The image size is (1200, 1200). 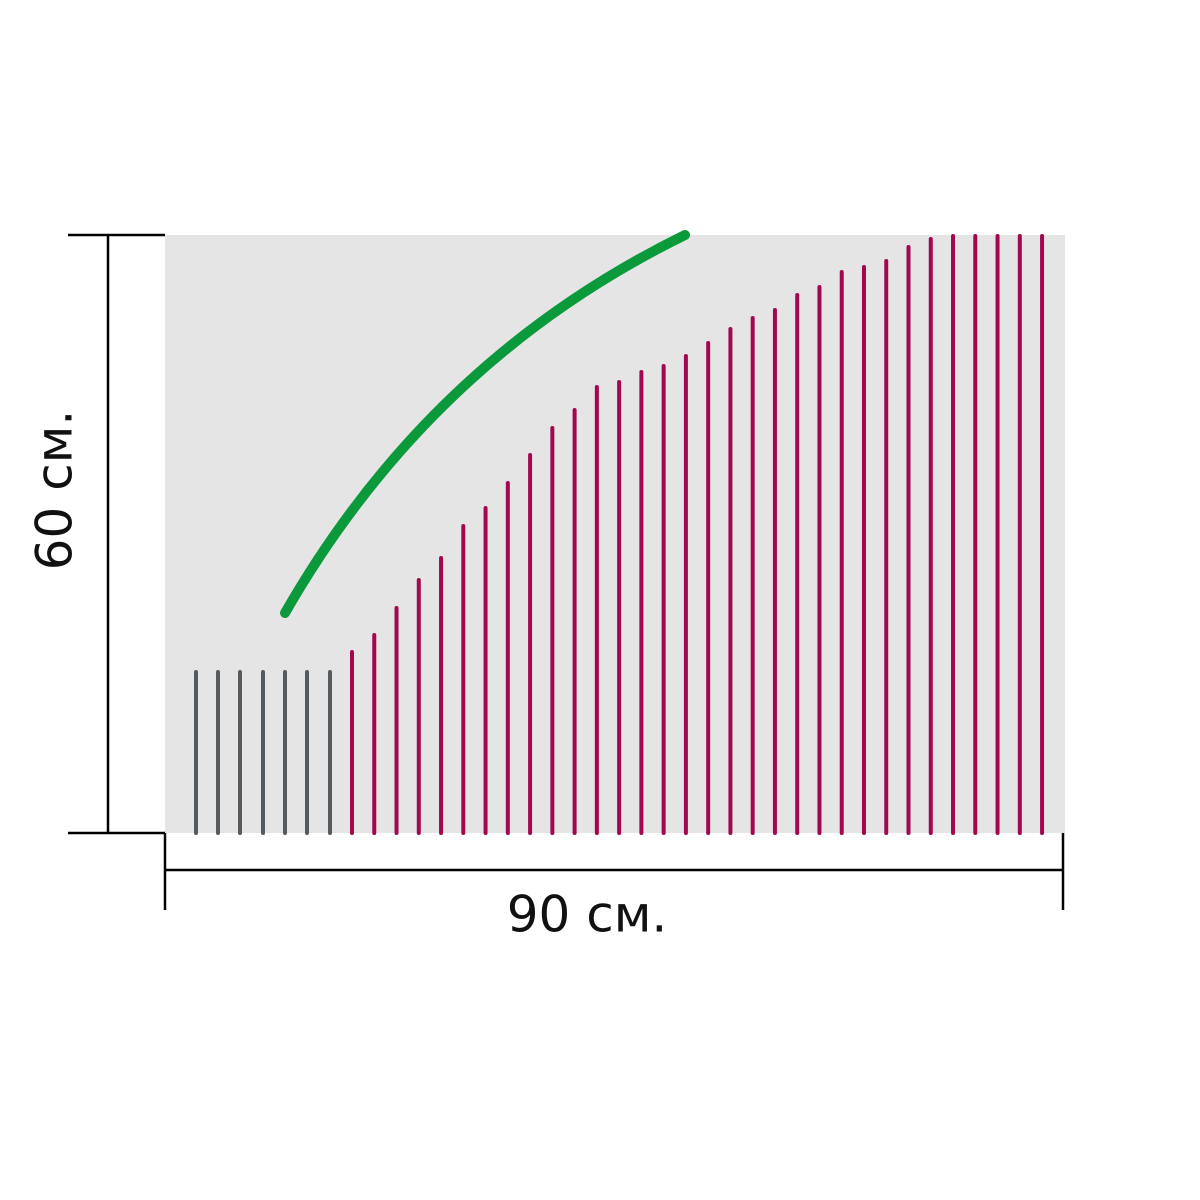 I want to click on green-arc, so click(x=485, y=424).